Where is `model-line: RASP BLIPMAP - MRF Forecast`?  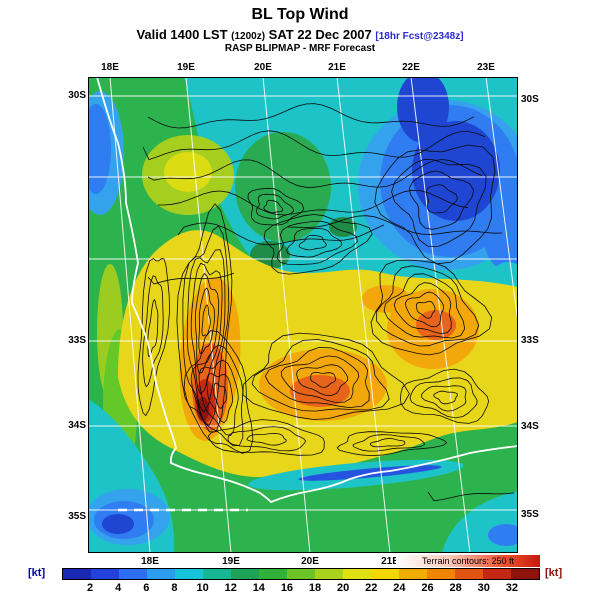
model-line: RASP BLIPMAP - MRF Forecast is located at coordinates (300, 48).